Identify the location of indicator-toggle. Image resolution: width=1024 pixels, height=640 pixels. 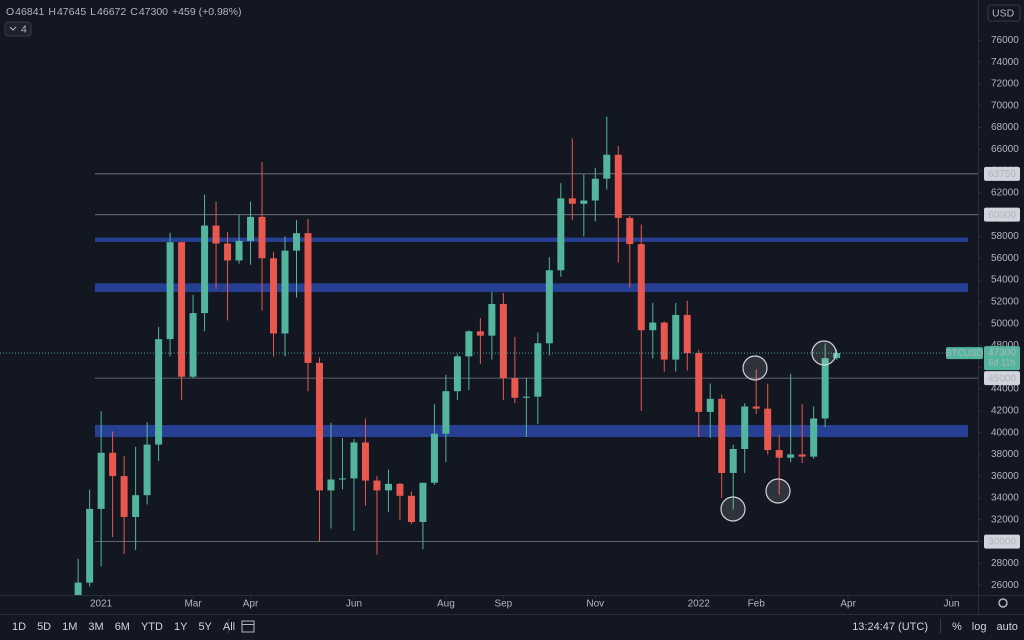
(18, 29).